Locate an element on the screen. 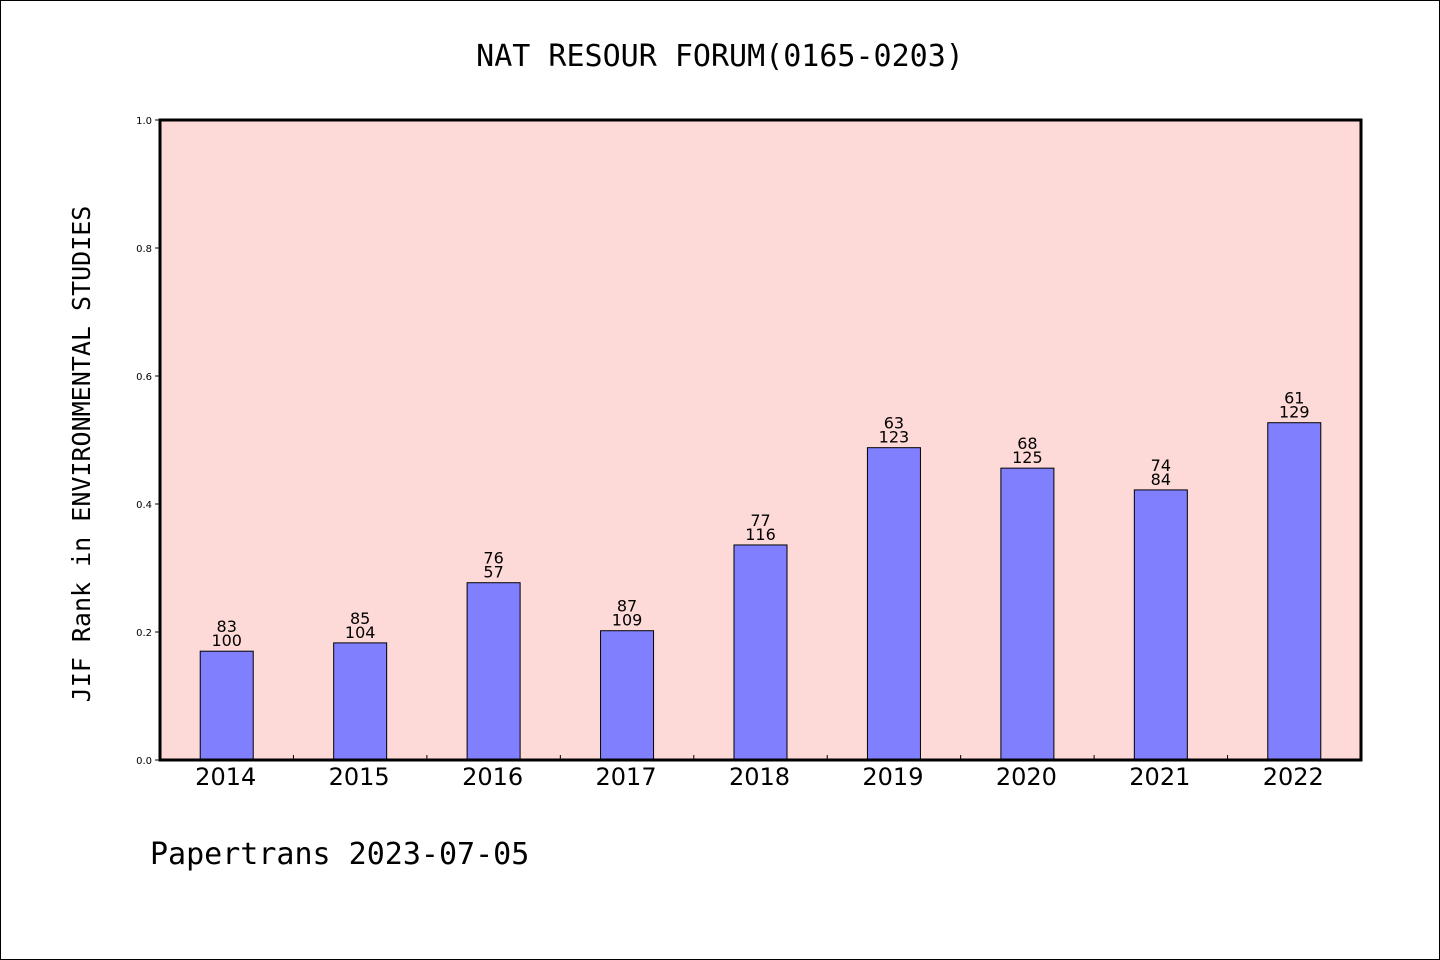 Image resolution: width=1440 pixels, height=960 pixels. x-tick-label-2016: 2016 is located at coordinates (492, 777).